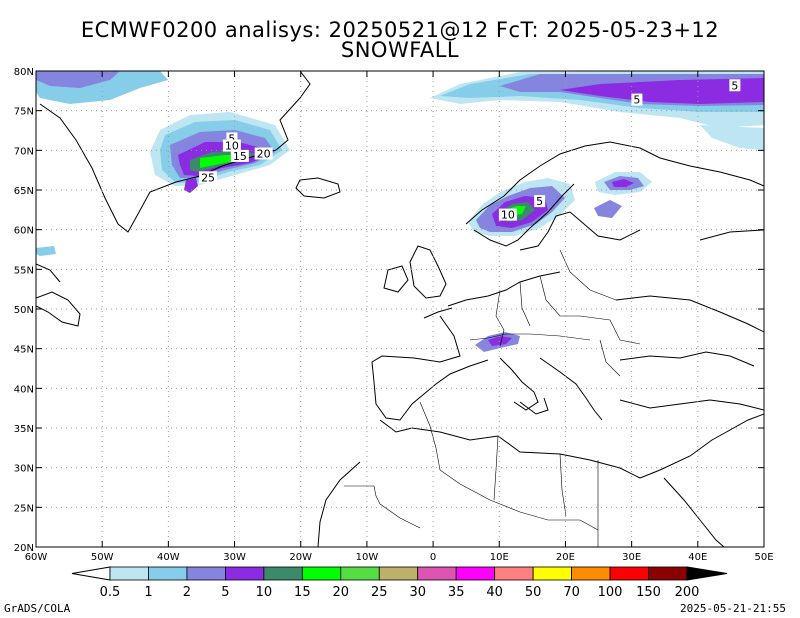 The width and height of the screenshot is (800, 618). What do you see at coordinates (24, 548) in the screenshot?
I see `lat-tick-label: 20N` at bounding box center [24, 548].